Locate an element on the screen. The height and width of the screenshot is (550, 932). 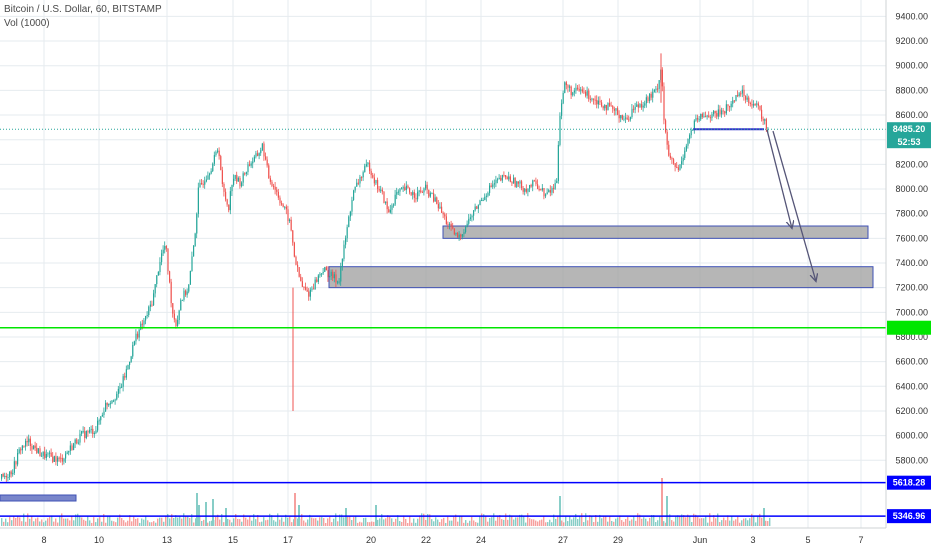
y-tick-label: 5800.00 is located at coordinates (911, 460).